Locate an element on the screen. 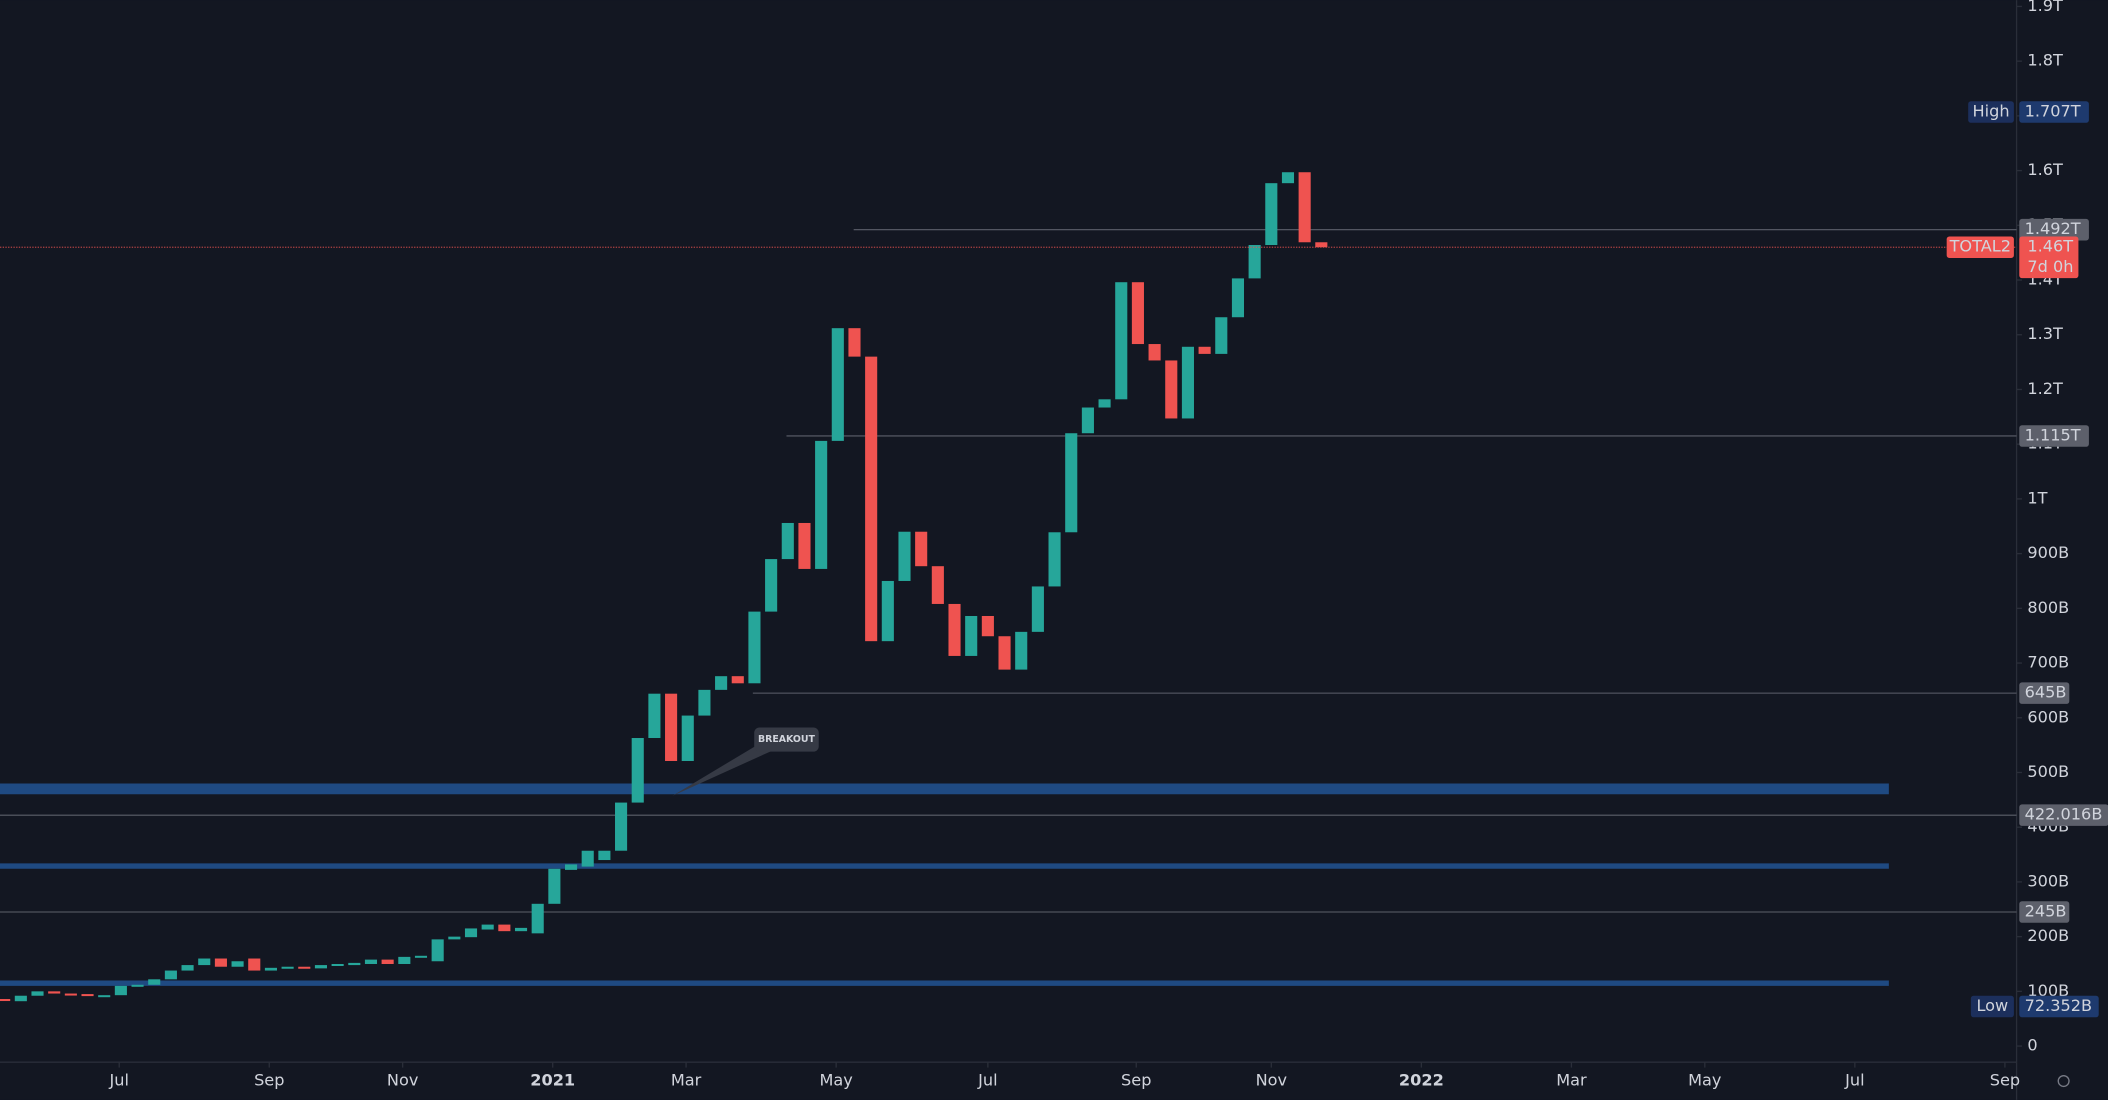  y-tick-label: 1.3T is located at coordinates (2045, 333).